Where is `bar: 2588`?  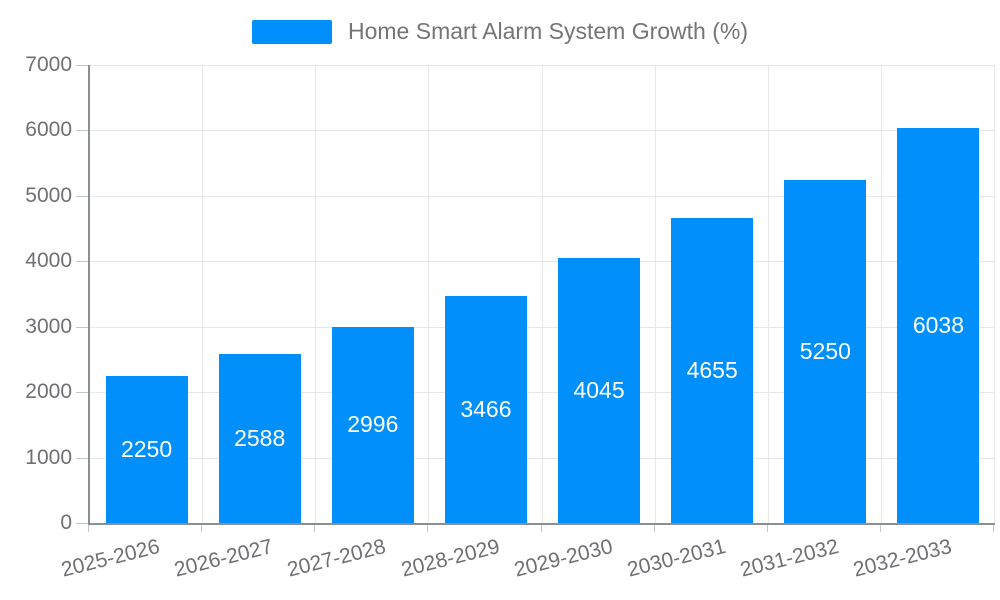
bar: 2588 is located at coordinates (259, 438).